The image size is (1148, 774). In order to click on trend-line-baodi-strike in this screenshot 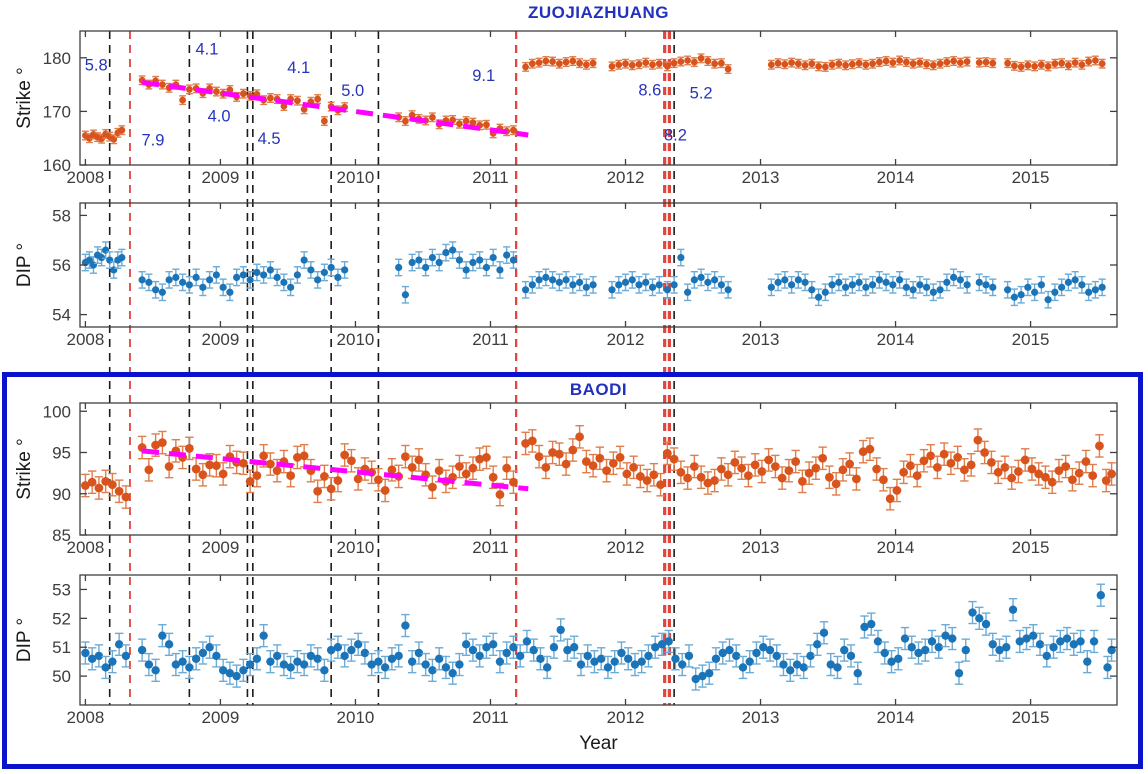, I will do `click(335, 470)`.